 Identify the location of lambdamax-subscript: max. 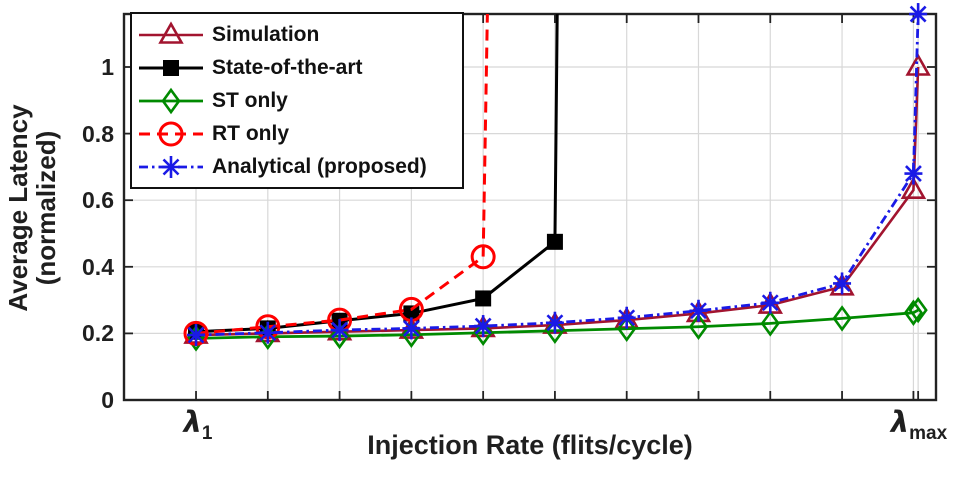
(928, 433).